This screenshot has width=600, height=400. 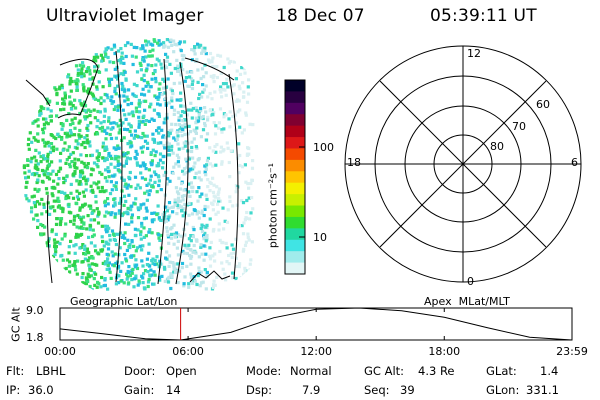 I want to click on lat-label-70: 70, so click(x=519, y=126).